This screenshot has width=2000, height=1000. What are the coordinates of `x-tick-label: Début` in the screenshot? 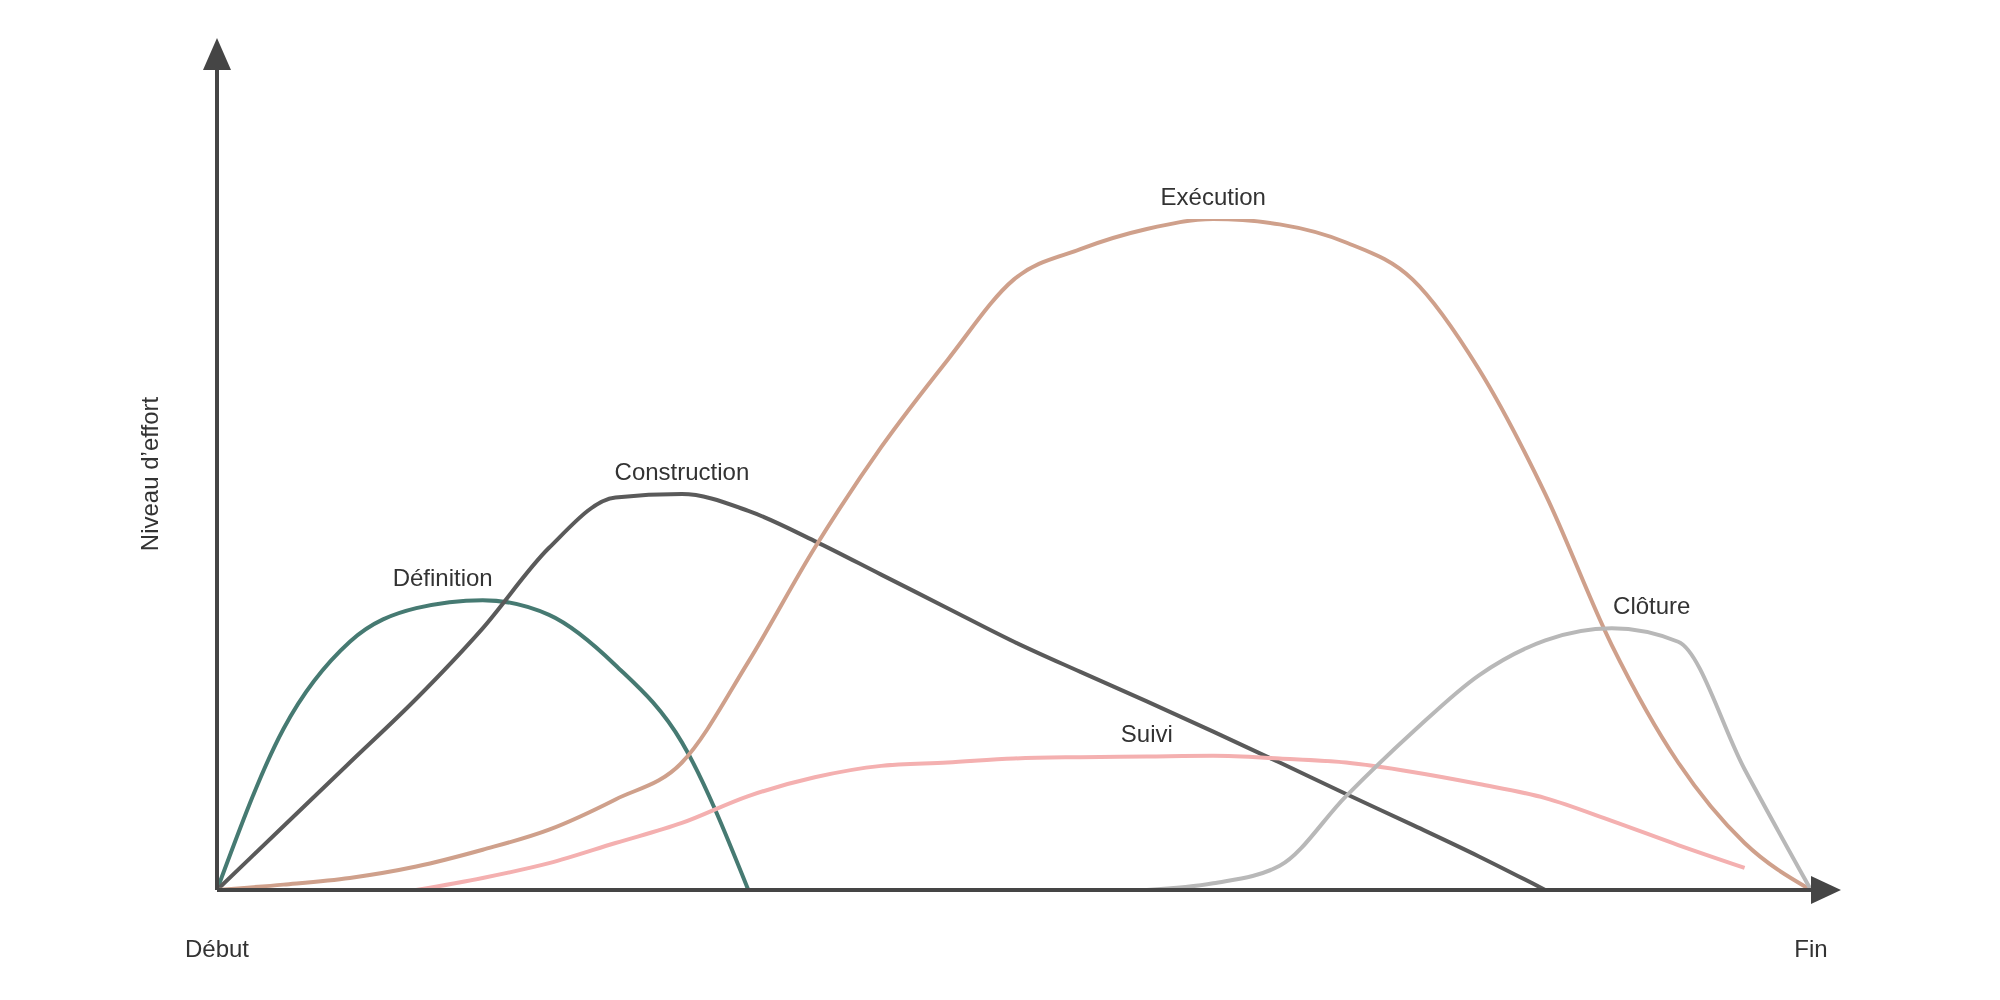 It's located at (217, 949).